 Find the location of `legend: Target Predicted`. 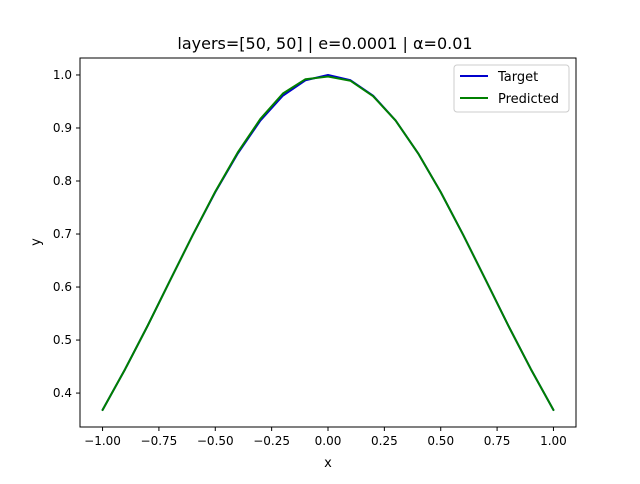

legend: Target Predicted is located at coordinates (511, 88).